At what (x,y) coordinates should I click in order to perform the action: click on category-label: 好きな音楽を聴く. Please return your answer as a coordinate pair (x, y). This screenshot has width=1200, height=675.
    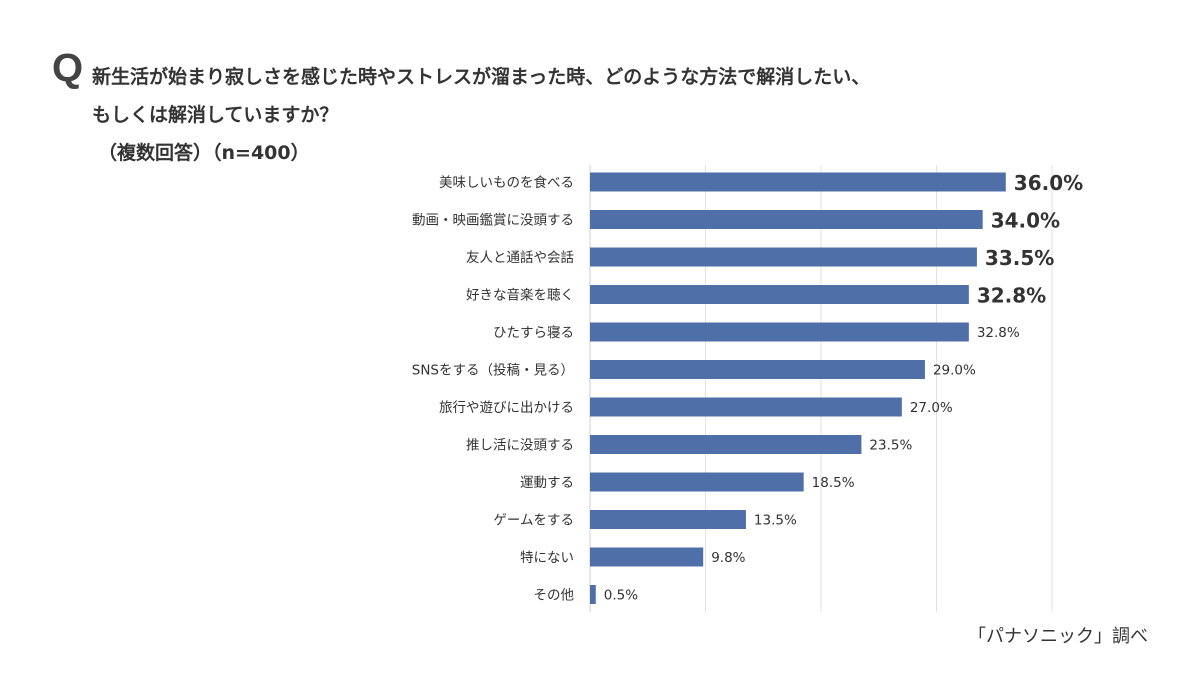
    Looking at the image, I should click on (520, 295).